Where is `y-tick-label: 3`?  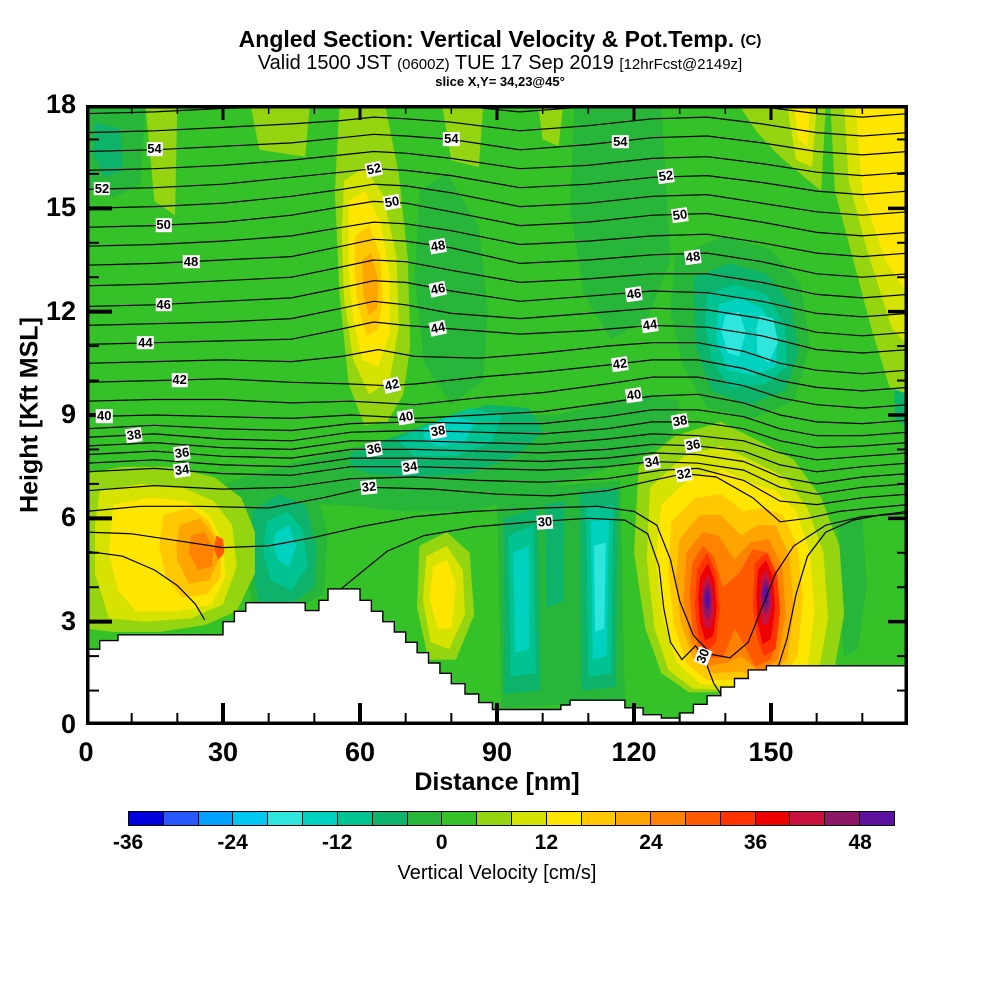 y-tick-label: 3 is located at coordinates (68, 620).